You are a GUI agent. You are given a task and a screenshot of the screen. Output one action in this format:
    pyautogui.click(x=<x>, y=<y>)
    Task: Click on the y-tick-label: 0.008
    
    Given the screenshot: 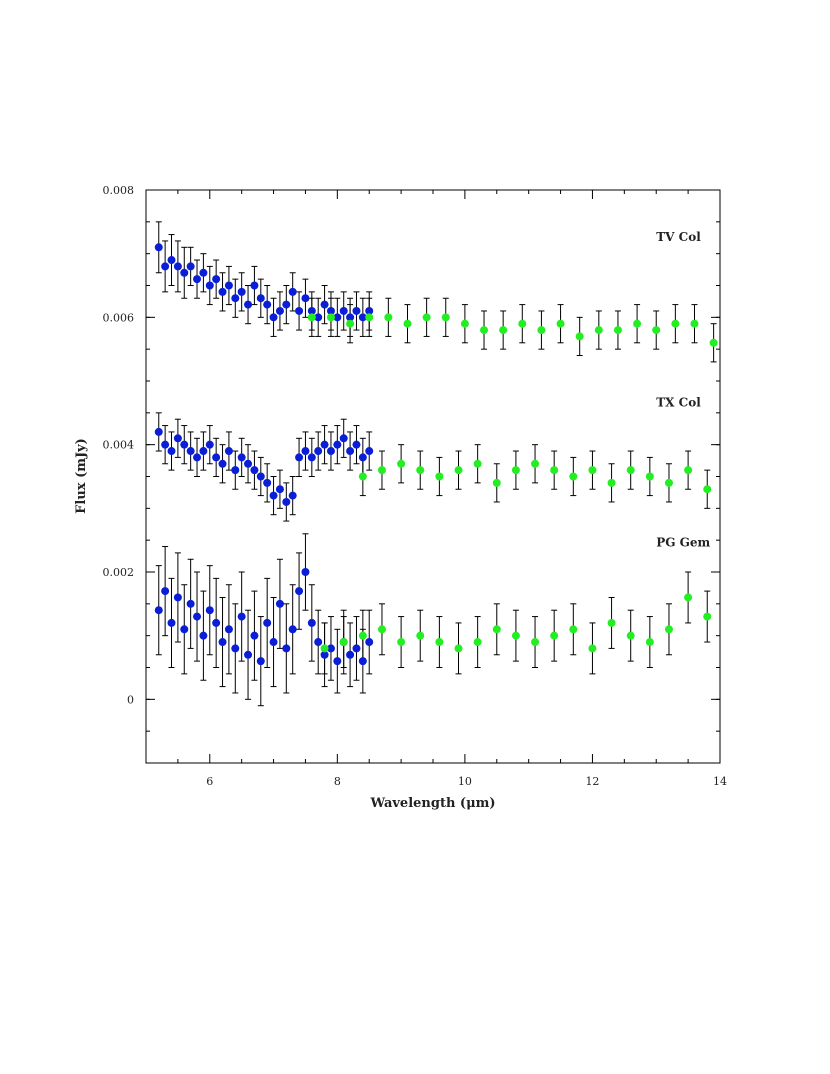 What is the action you would take?
    pyautogui.click(x=119, y=190)
    